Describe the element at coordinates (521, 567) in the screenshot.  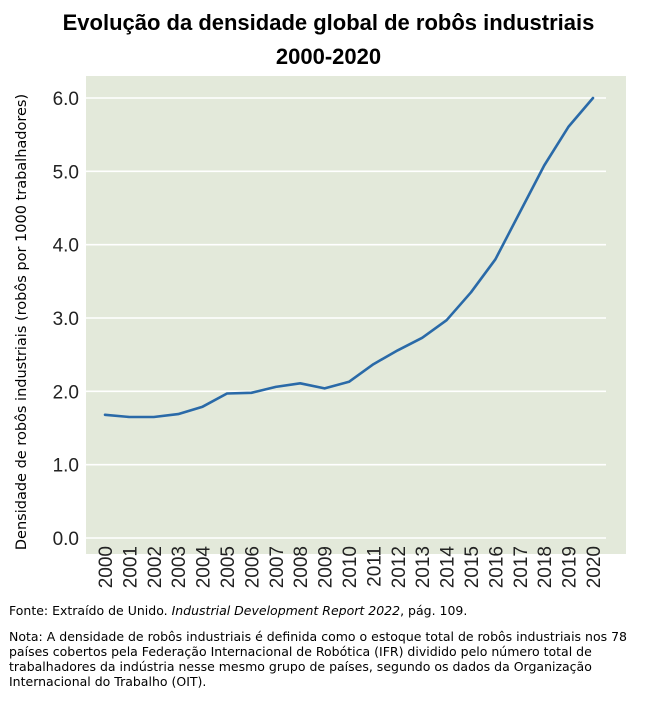
I see `x-tick-label: 2017` at that location.